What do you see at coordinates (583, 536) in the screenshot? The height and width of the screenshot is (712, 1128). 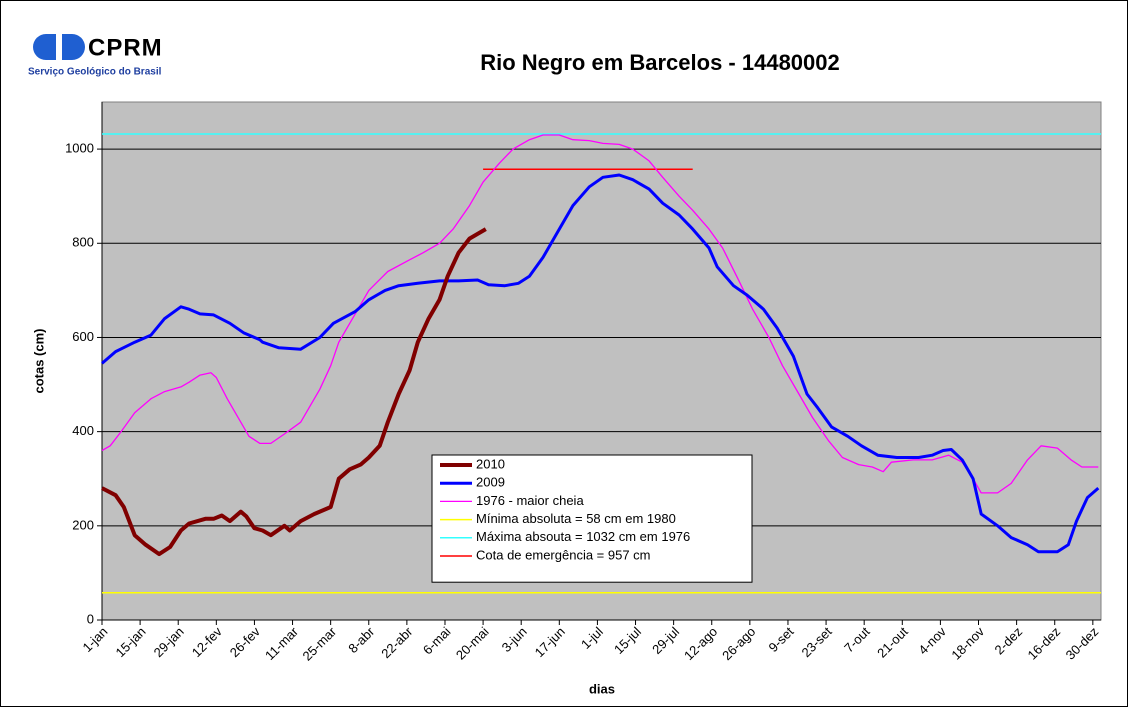 I see `legend-label: Máxima absouta = 1032 cm em 1976` at bounding box center [583, 536].